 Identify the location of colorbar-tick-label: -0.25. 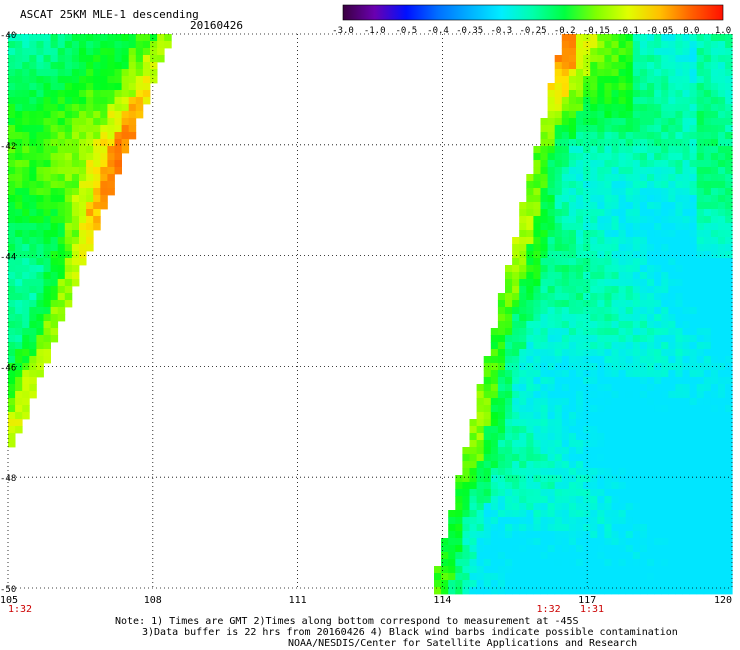
(532, 31).